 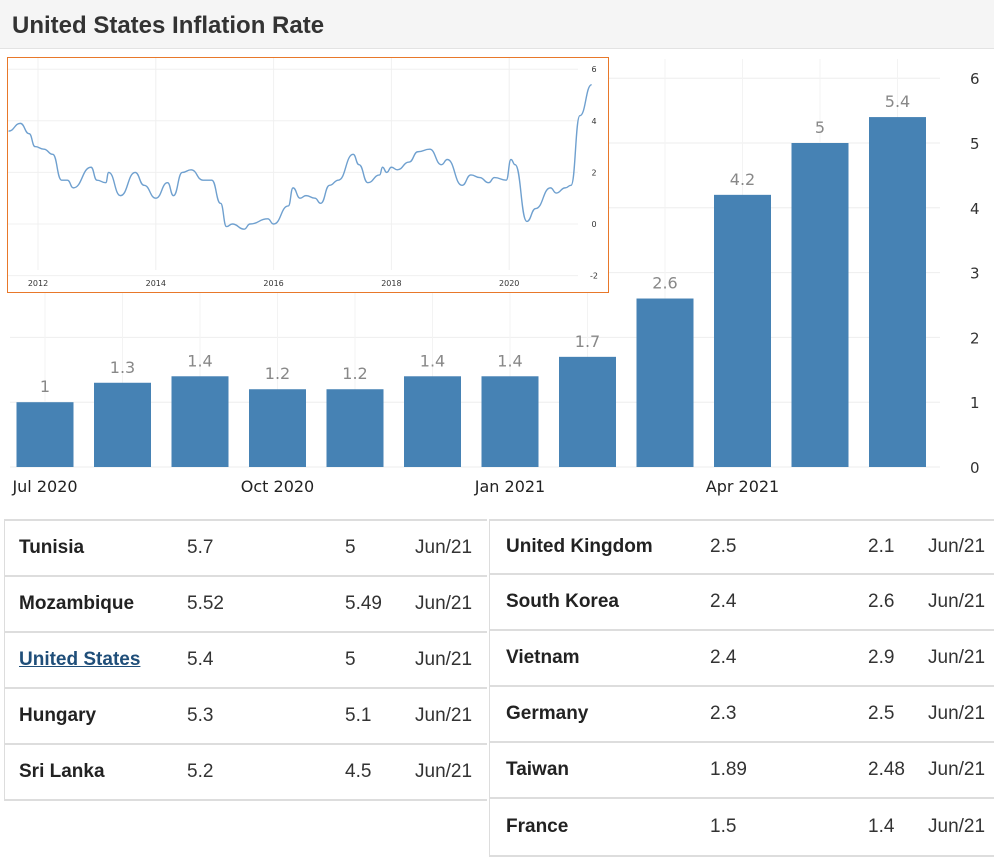 What do you see at coordinates (156, 283) in the screenshot?
I see `x-tick-label: 2014` at bounding box center [156, 283].